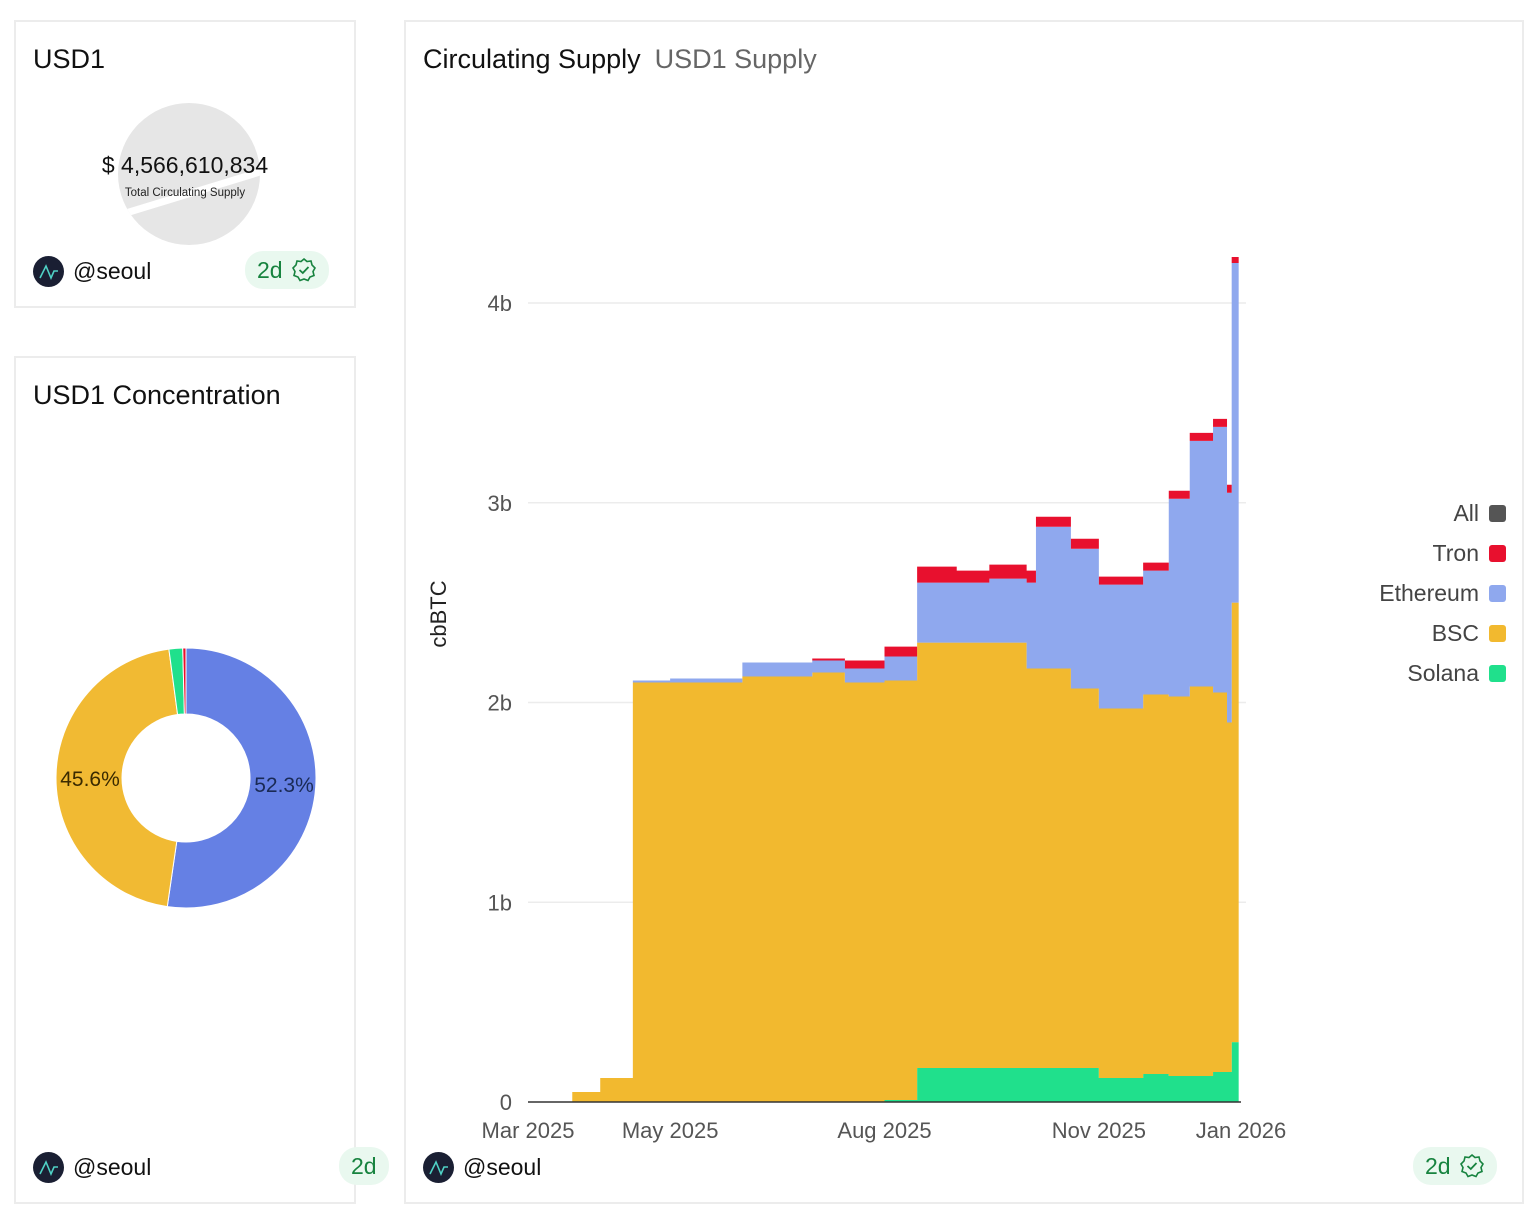 The height and width of the screenshot is (1212, 1534). Describe the element at coordinates (670, 1130) in the screenshot. I see `x-tick-label: May 2025` at that location.